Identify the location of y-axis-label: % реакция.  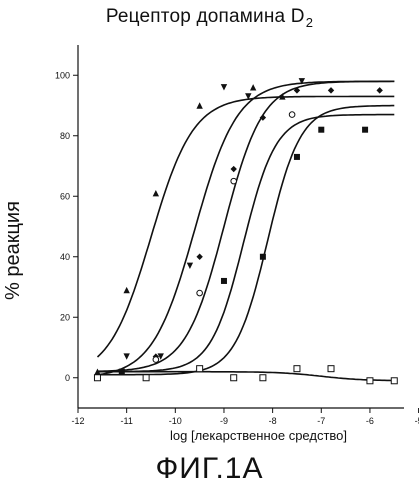
(13, 250).